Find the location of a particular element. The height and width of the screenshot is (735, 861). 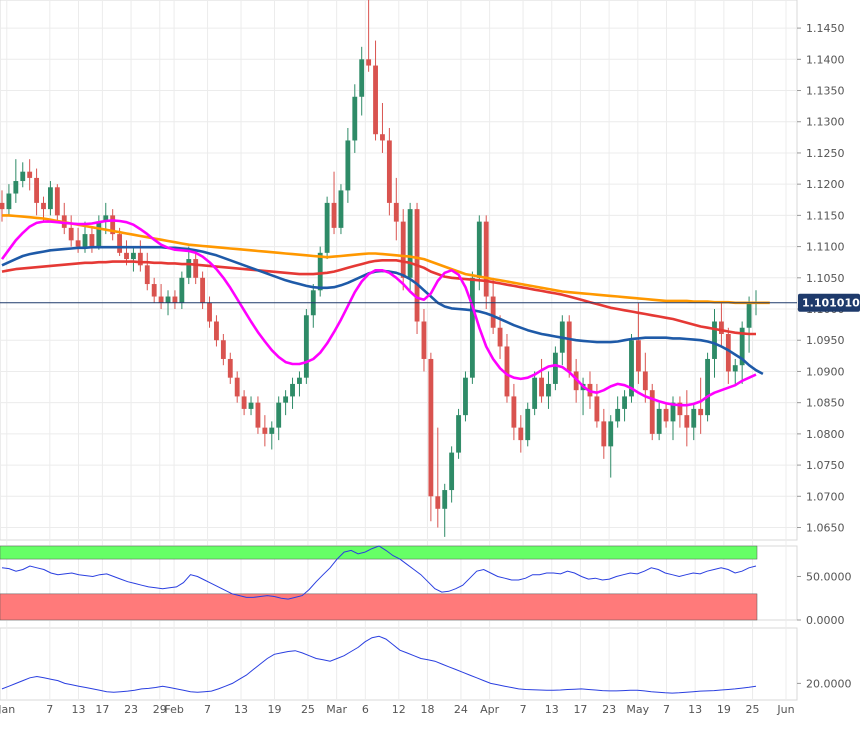

x-tick-label: Feb is located at coordinates (173, 709).